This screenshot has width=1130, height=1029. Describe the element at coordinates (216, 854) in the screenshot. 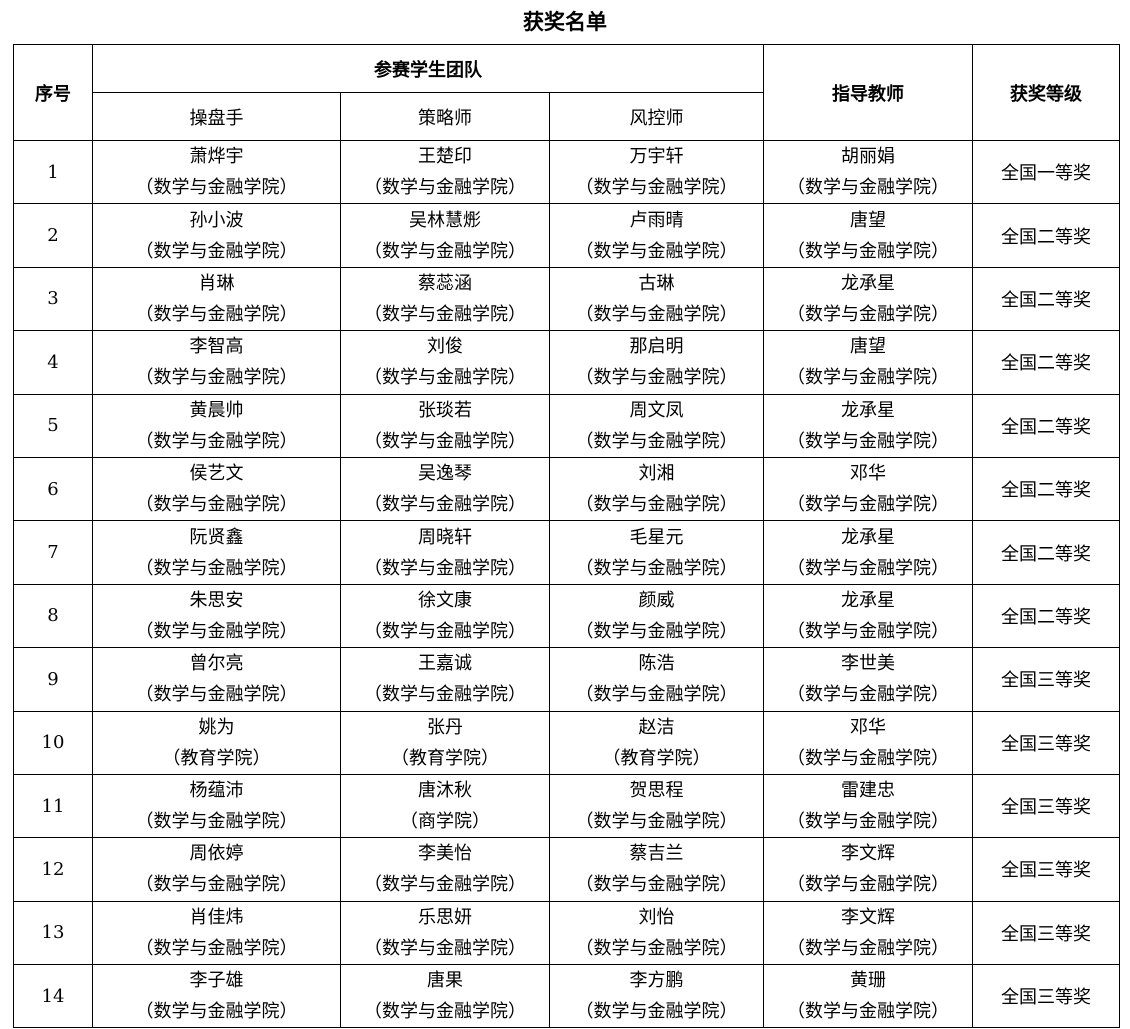

I see `trader-name: 周依婷` at that location.